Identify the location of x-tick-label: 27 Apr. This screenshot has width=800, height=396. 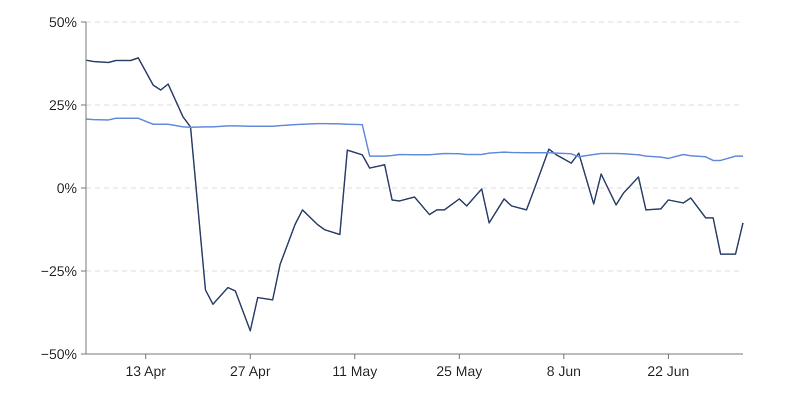
(250, 371).